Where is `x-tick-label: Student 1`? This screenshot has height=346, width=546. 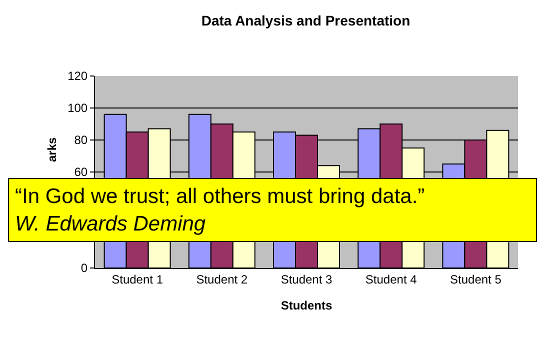
x-tick-label: Student 1 is located at coordinates (138, 279).